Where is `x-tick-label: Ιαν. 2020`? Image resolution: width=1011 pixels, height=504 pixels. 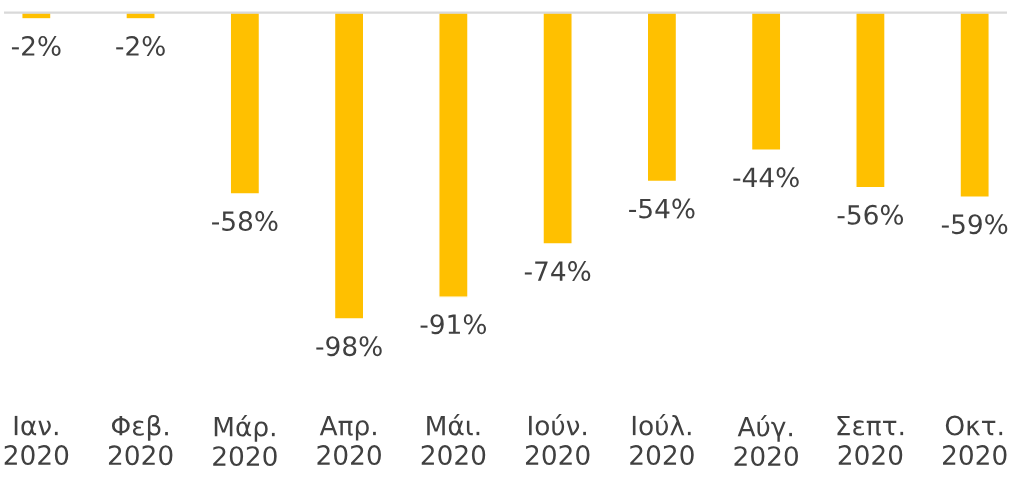 x-tick-label: Ιαν. 2020 is located at coordinates (36, 440).